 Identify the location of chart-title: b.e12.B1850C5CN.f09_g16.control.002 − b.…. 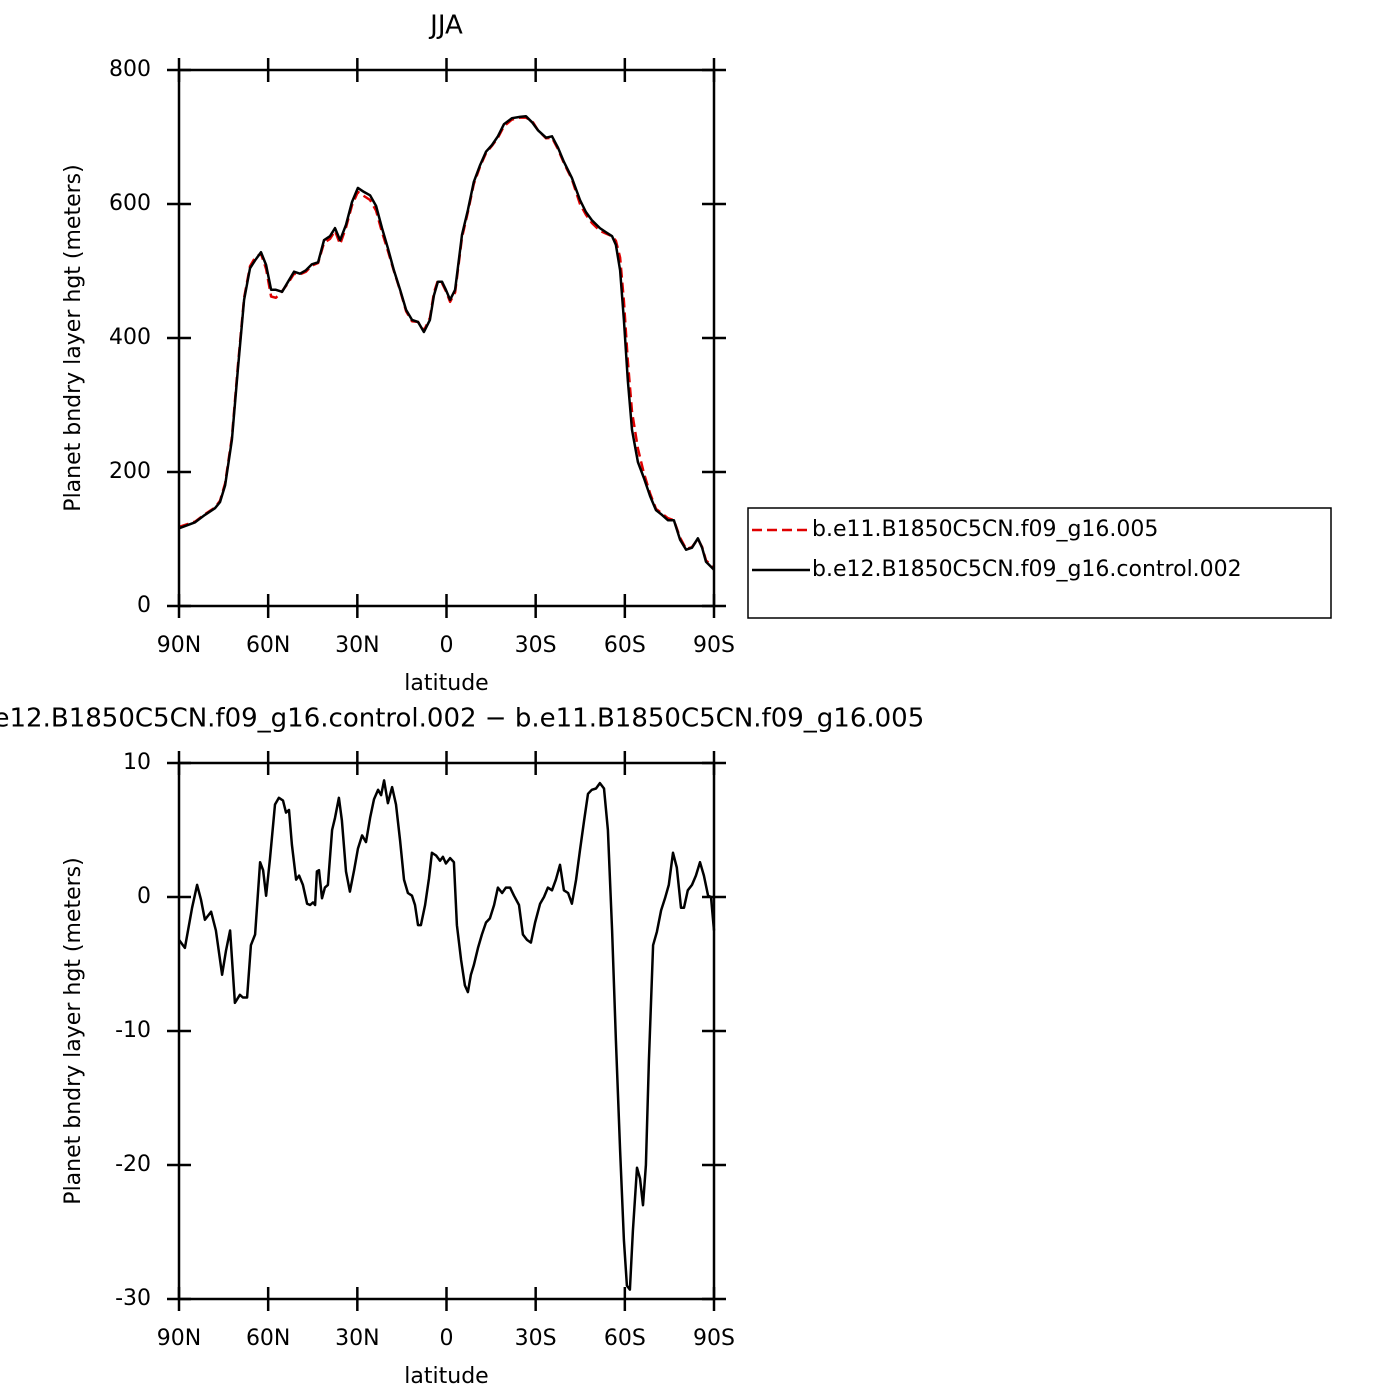
(462, 719).